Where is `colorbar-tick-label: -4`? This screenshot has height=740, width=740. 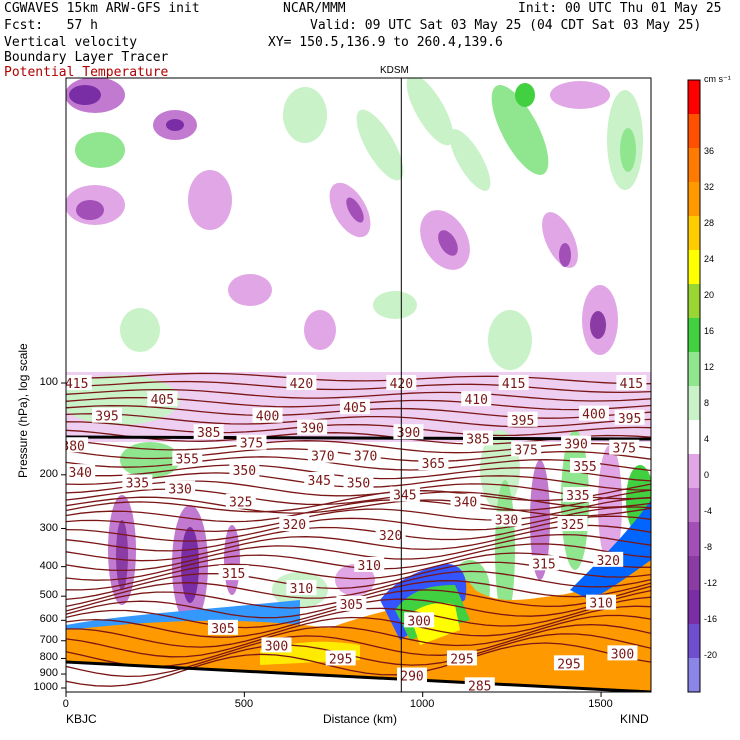 colorbar-tick-label: -4 is located at coordinates (708, 511).